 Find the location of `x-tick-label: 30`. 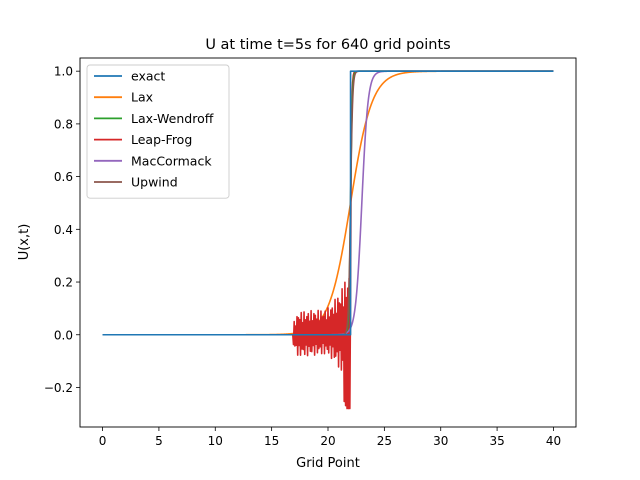

x-tick-label: 30 is located at coordinates (440, 441).